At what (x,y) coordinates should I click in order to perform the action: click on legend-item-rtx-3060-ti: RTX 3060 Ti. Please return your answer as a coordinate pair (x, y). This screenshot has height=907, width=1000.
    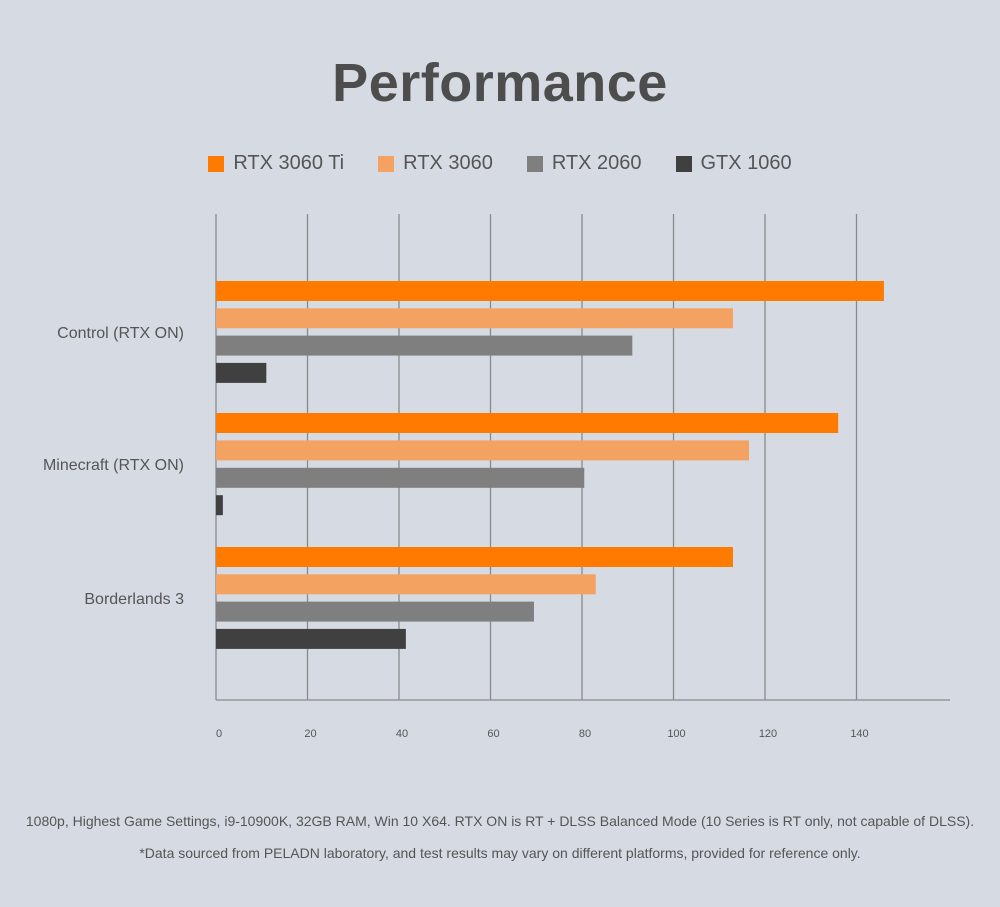
    Looking at the image, I should click on (276, 163).